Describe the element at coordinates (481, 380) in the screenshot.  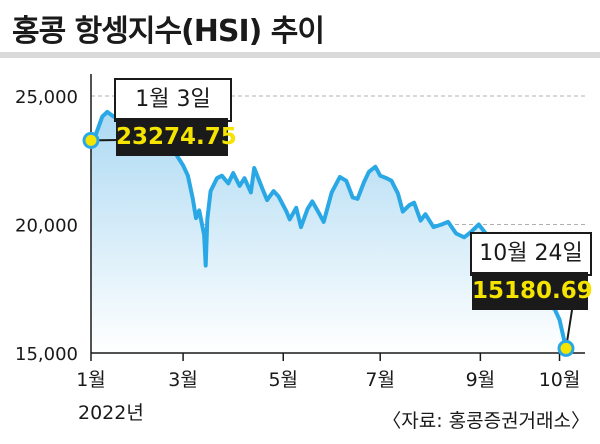
I see `x-tick-label: 9월` at that location.